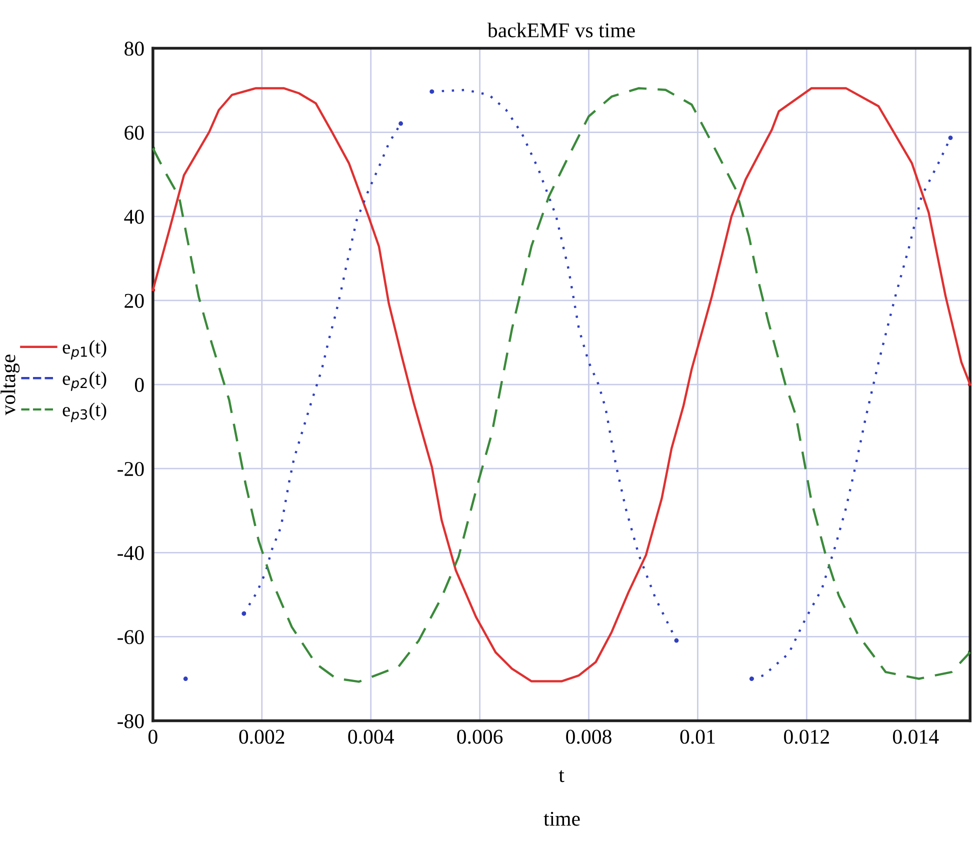 The height and width of the screenshot is (847, 974). What do you see at coordinates (561, 776) in the screenshot?
I see `x-axis-title: t` at bounding box center [561, 776].